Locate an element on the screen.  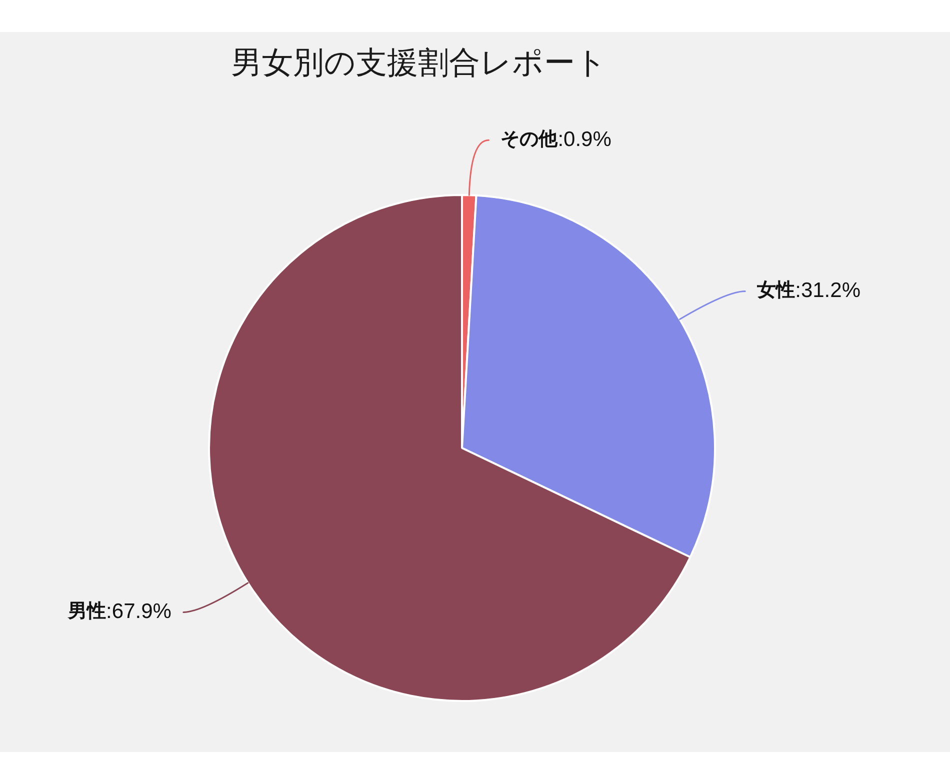
data-label: :0.9% is located at coordinates (585, 139).